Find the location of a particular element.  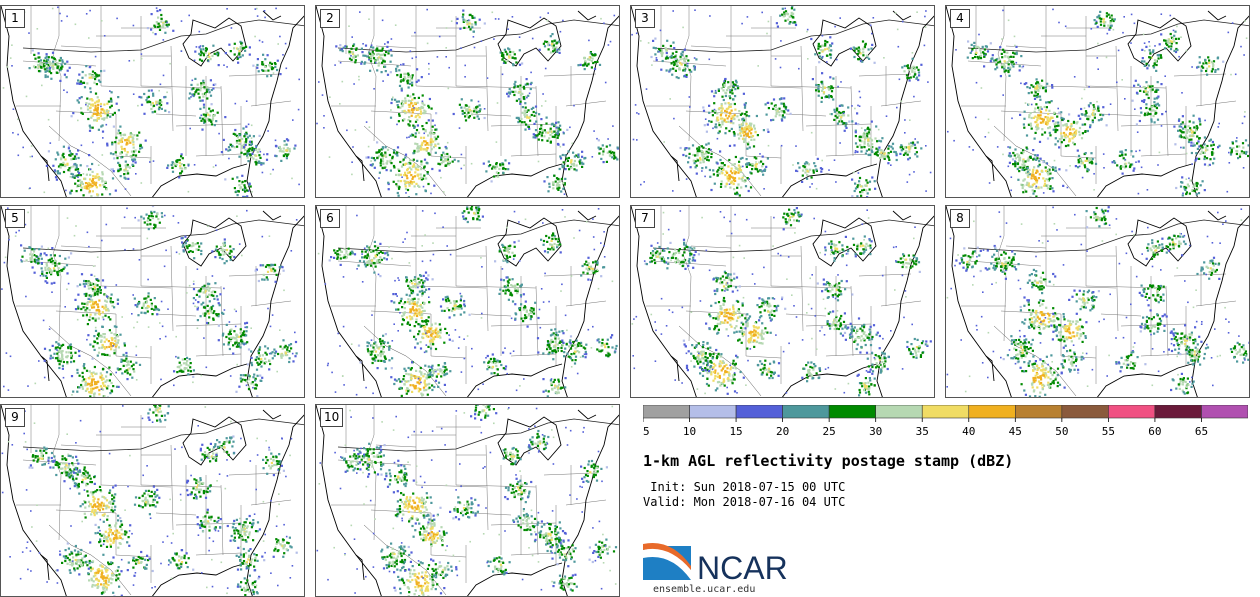

reflectivity-field is located at coordinates (1098, 102).